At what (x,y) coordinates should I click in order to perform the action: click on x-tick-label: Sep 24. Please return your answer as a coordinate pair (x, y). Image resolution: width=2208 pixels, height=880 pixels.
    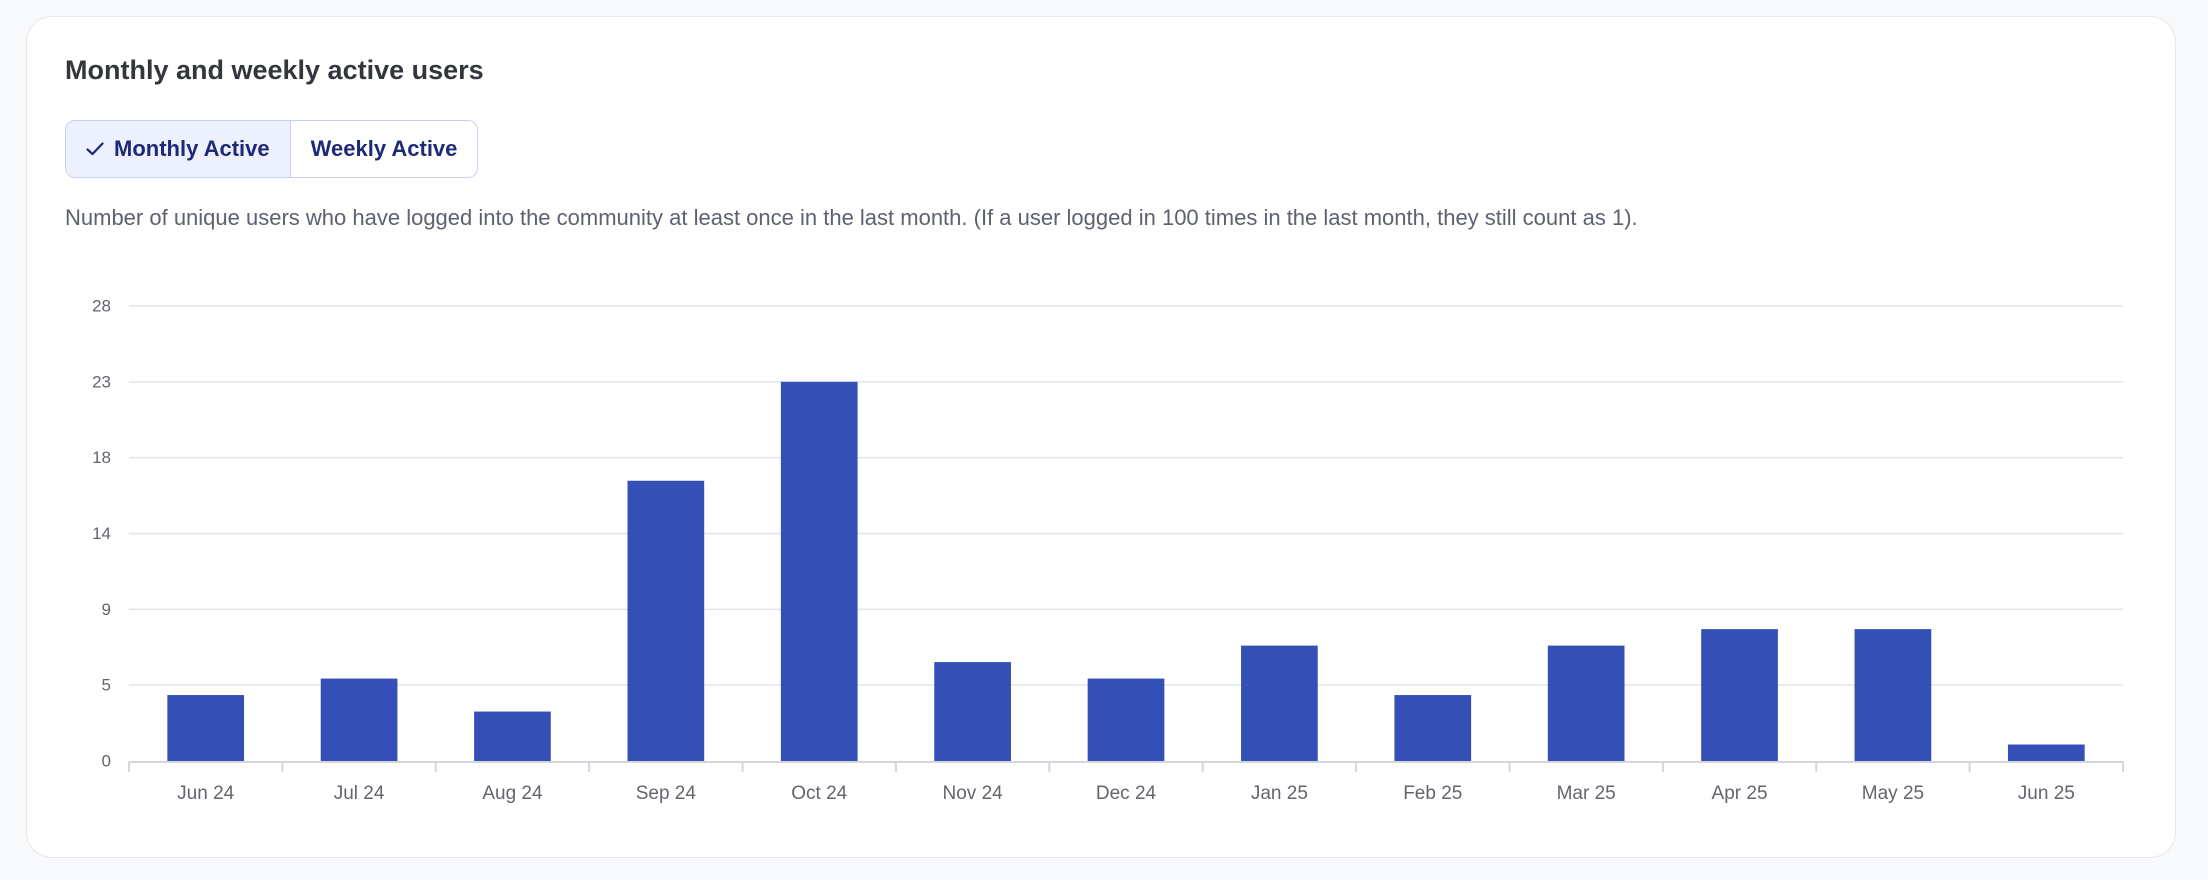
    Looking at the image, I should click on (666, 793).